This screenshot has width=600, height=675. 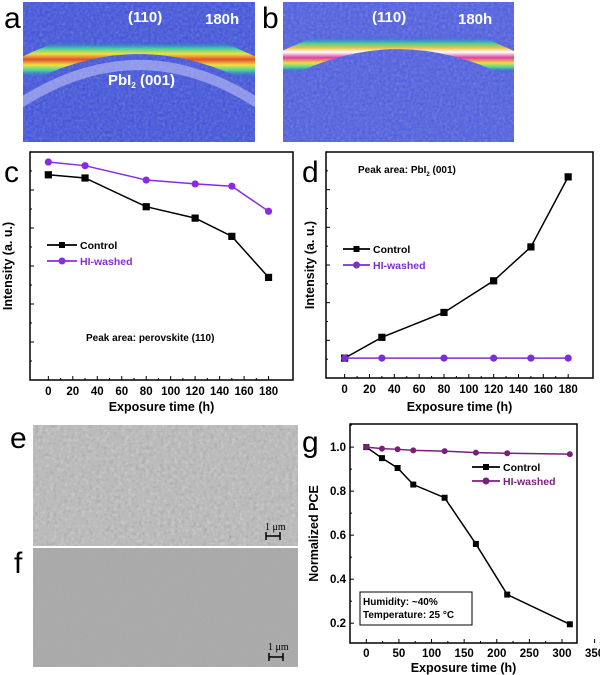 I want to click on x-tick-label: 200, so click(x=496, y=654).